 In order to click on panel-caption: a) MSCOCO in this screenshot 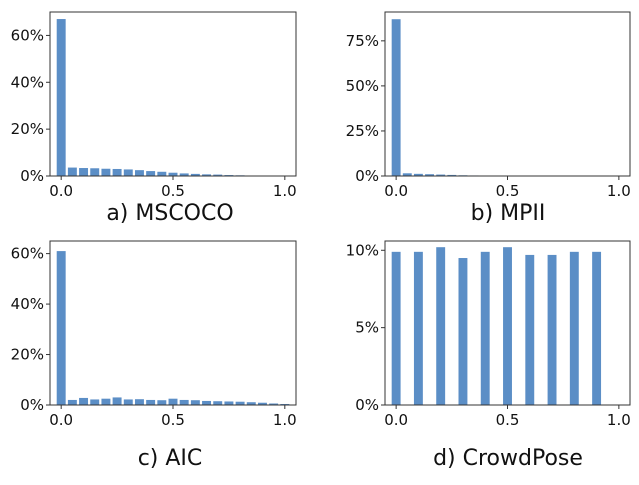, I will do `click(169, 213)`.